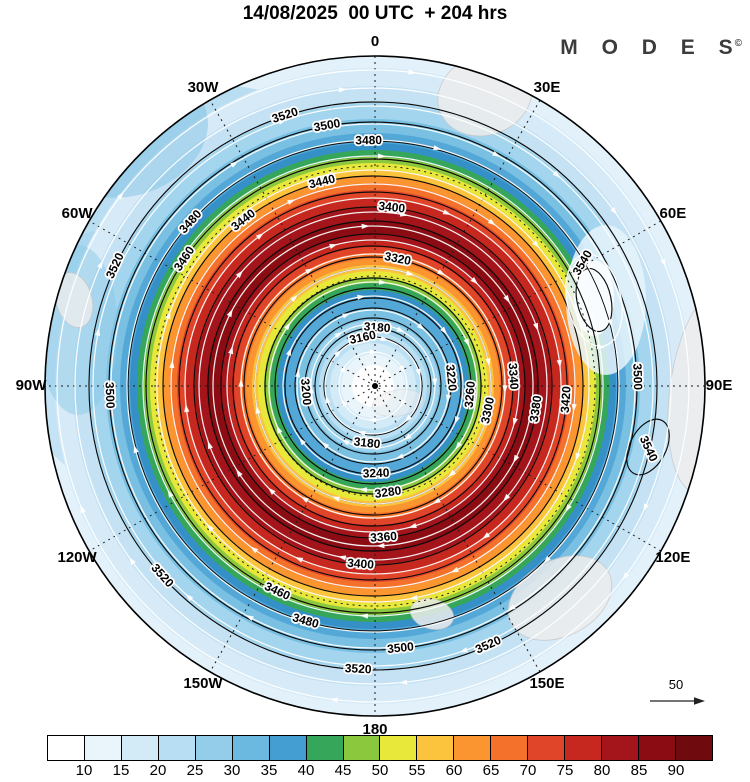 The width and height of the screenshot is (750, 782). What do you see at coordinates (491, 770) in the screenshot?
I see `colorbar-tick-label: 65` at bounding box center [491, 770].